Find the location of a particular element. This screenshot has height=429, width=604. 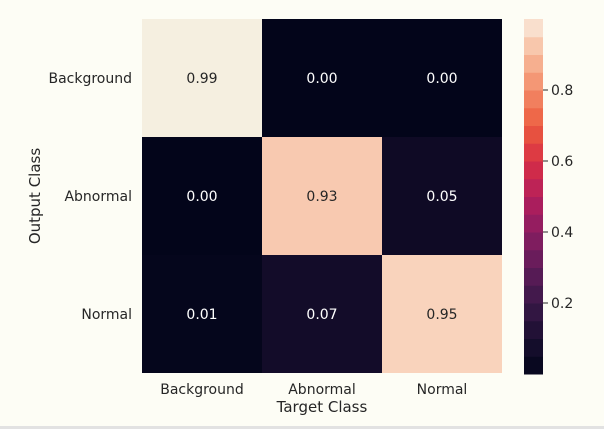

cell-value-label: 0.95 is located at coordinates (441, 315).